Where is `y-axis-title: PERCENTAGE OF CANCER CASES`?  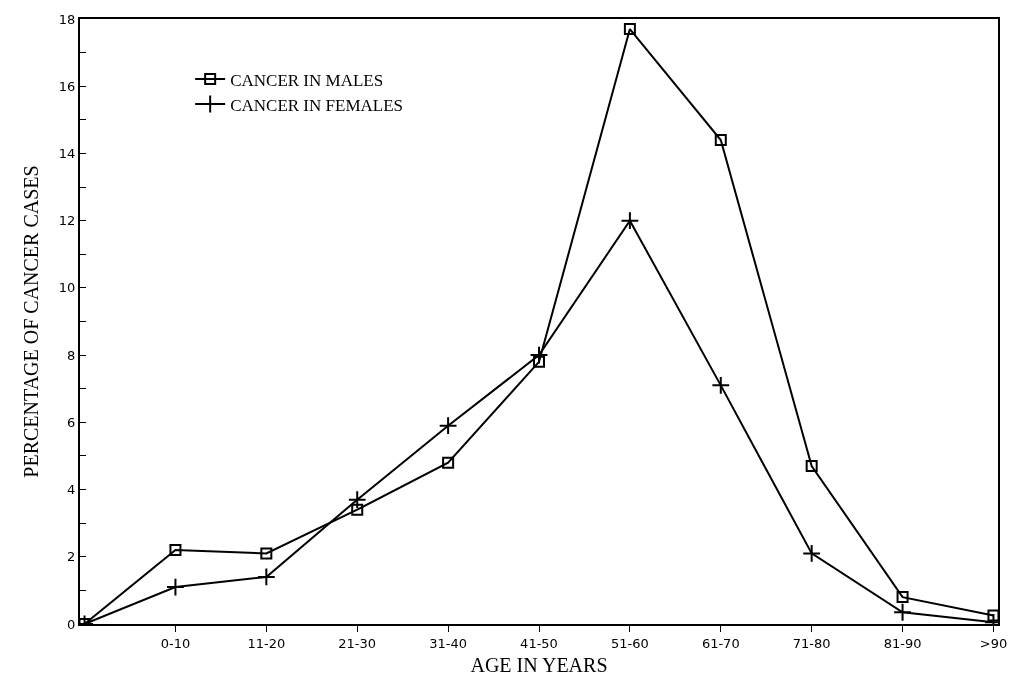
y-axis-title: PERCENTAGE OF CANCER CASES is located at coordinates (30, 321).